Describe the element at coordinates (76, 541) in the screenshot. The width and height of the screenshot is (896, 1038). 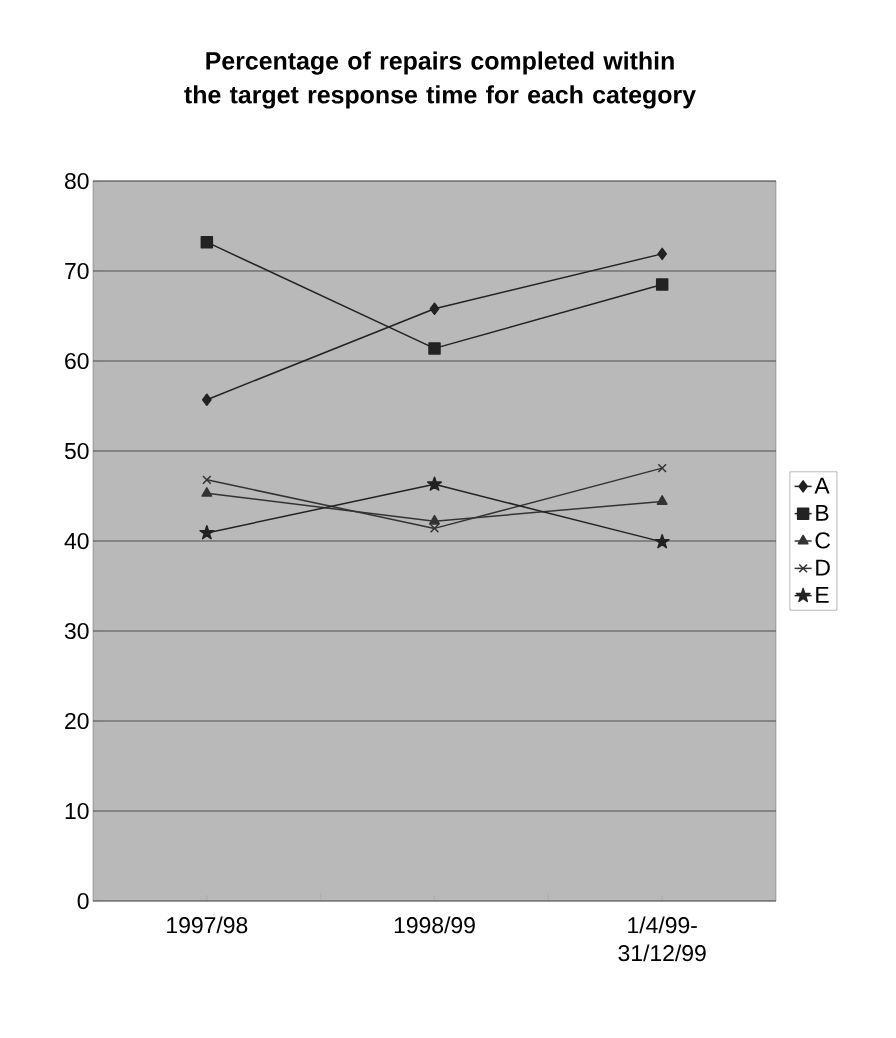
I see `y-tick-label: 40` at that location.